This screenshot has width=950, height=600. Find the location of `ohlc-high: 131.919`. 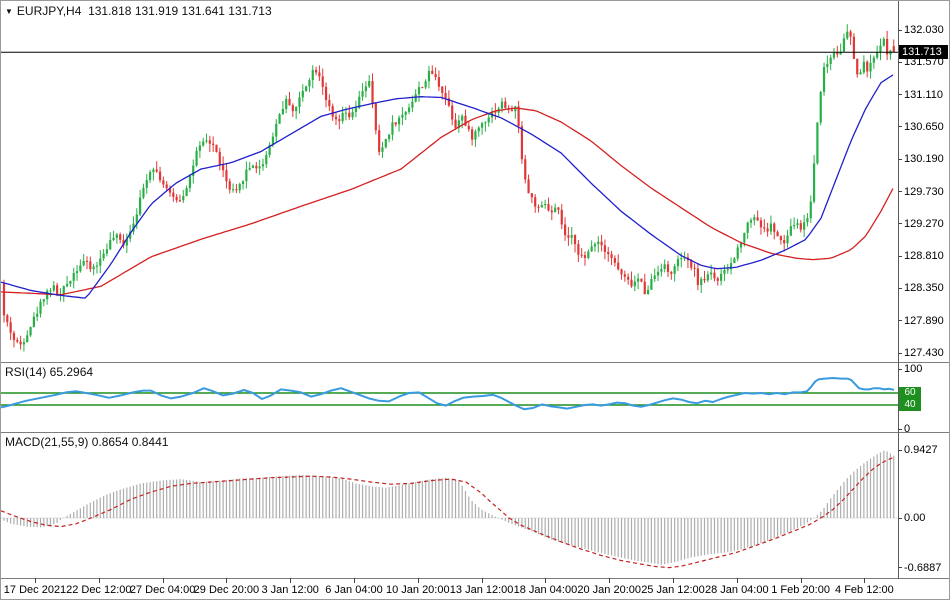

ohlc-high: 131.919 is located at coordinates (156, 11).